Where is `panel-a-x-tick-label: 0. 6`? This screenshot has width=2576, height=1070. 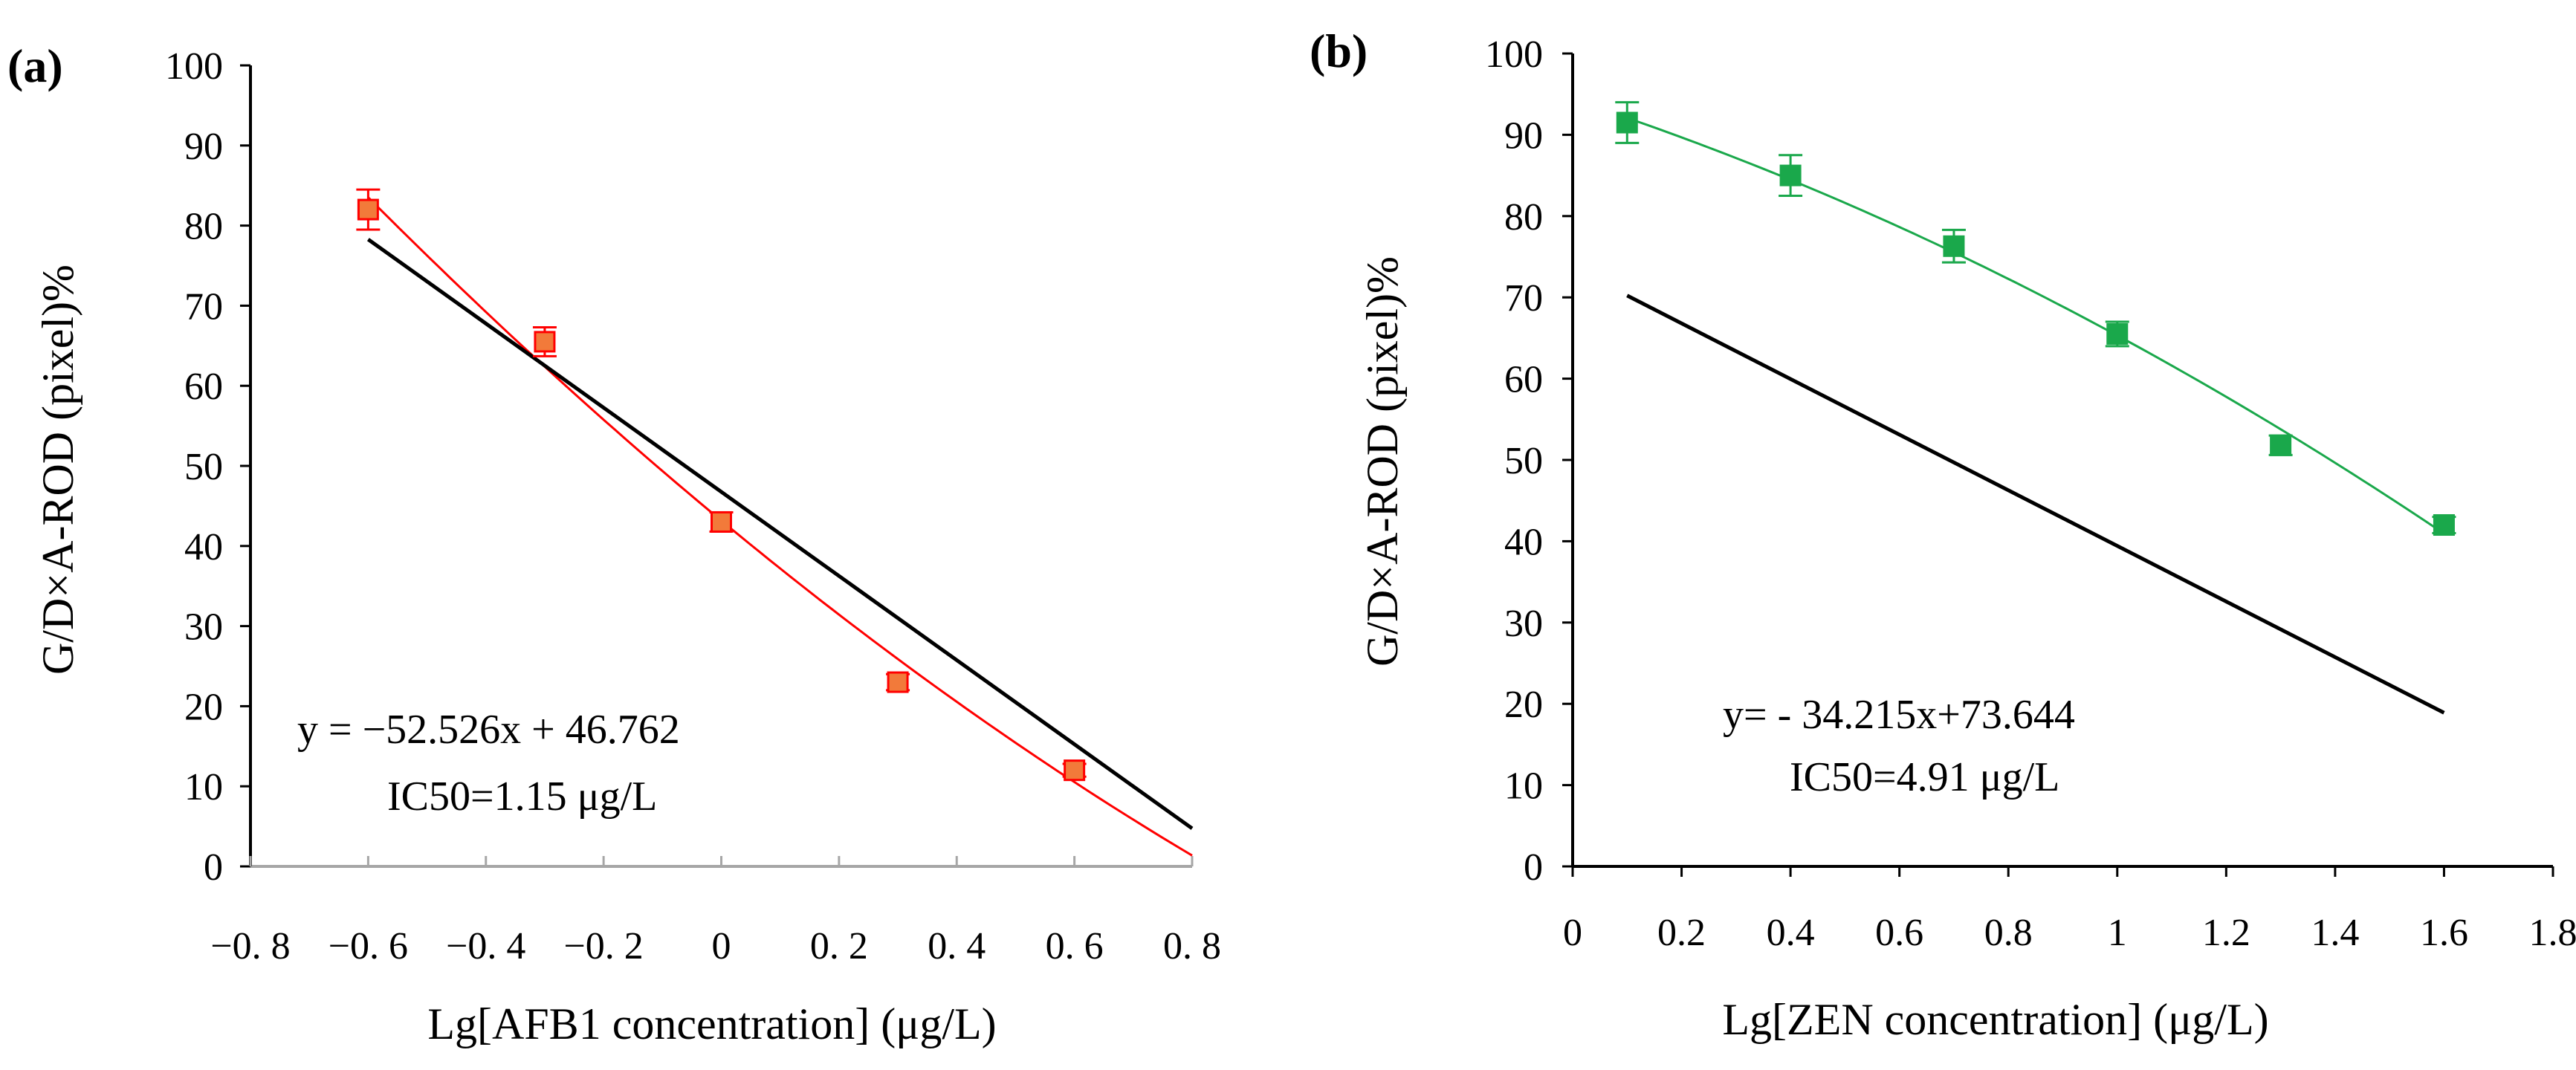 panel-a-x-tick-label: 0. 6 is located at coordinates (1075, 946).